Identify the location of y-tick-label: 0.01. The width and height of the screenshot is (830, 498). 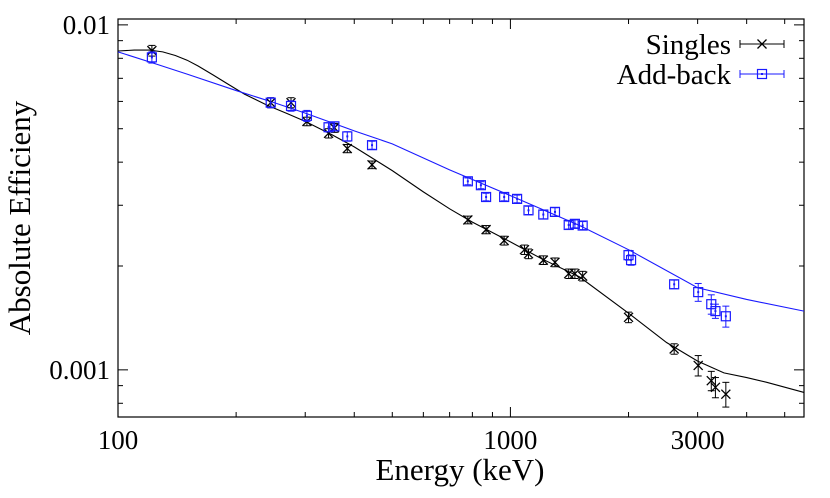
(86, 25).